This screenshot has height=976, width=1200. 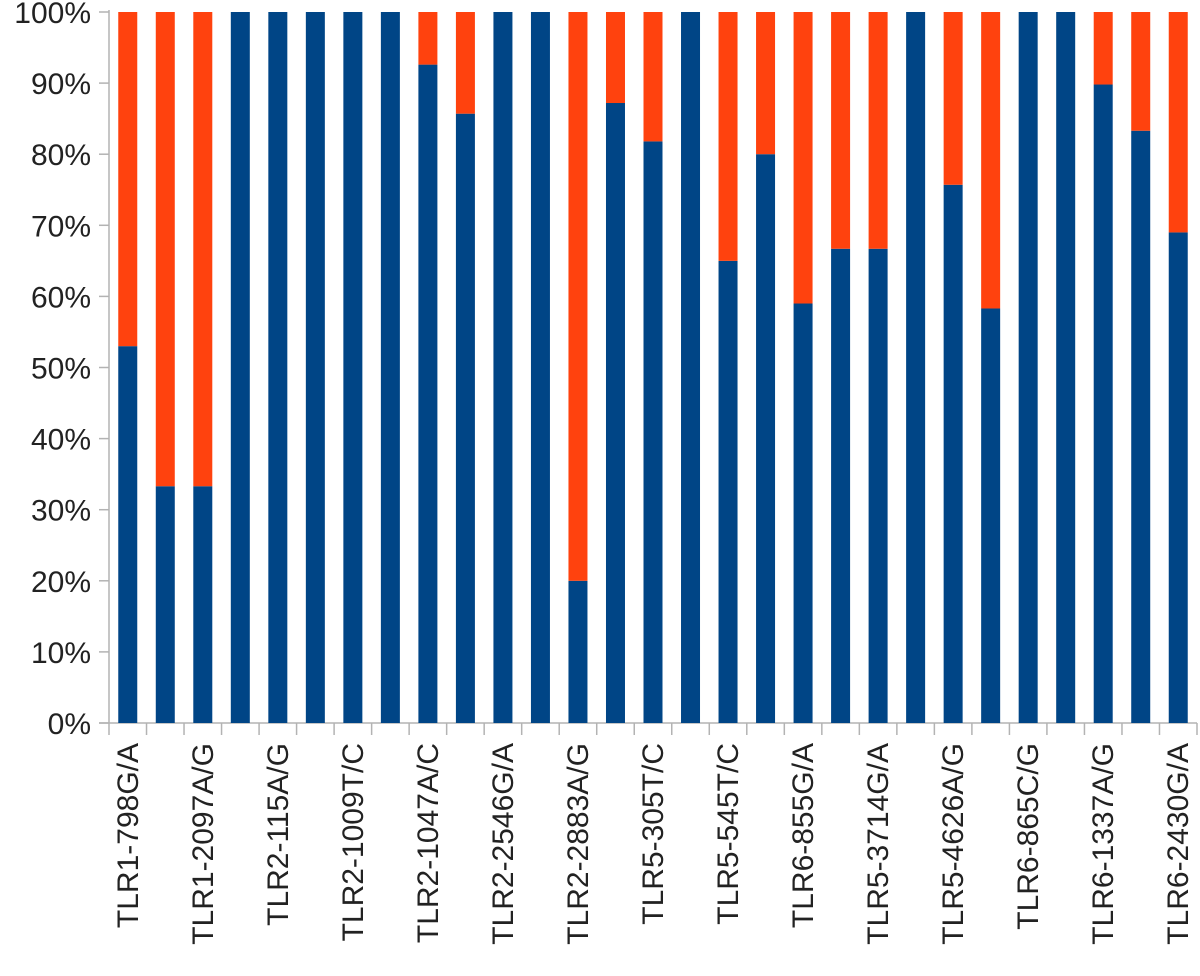 I want to click on x-tick-label: TLR2-115A/G, so click(x=278, y=834).